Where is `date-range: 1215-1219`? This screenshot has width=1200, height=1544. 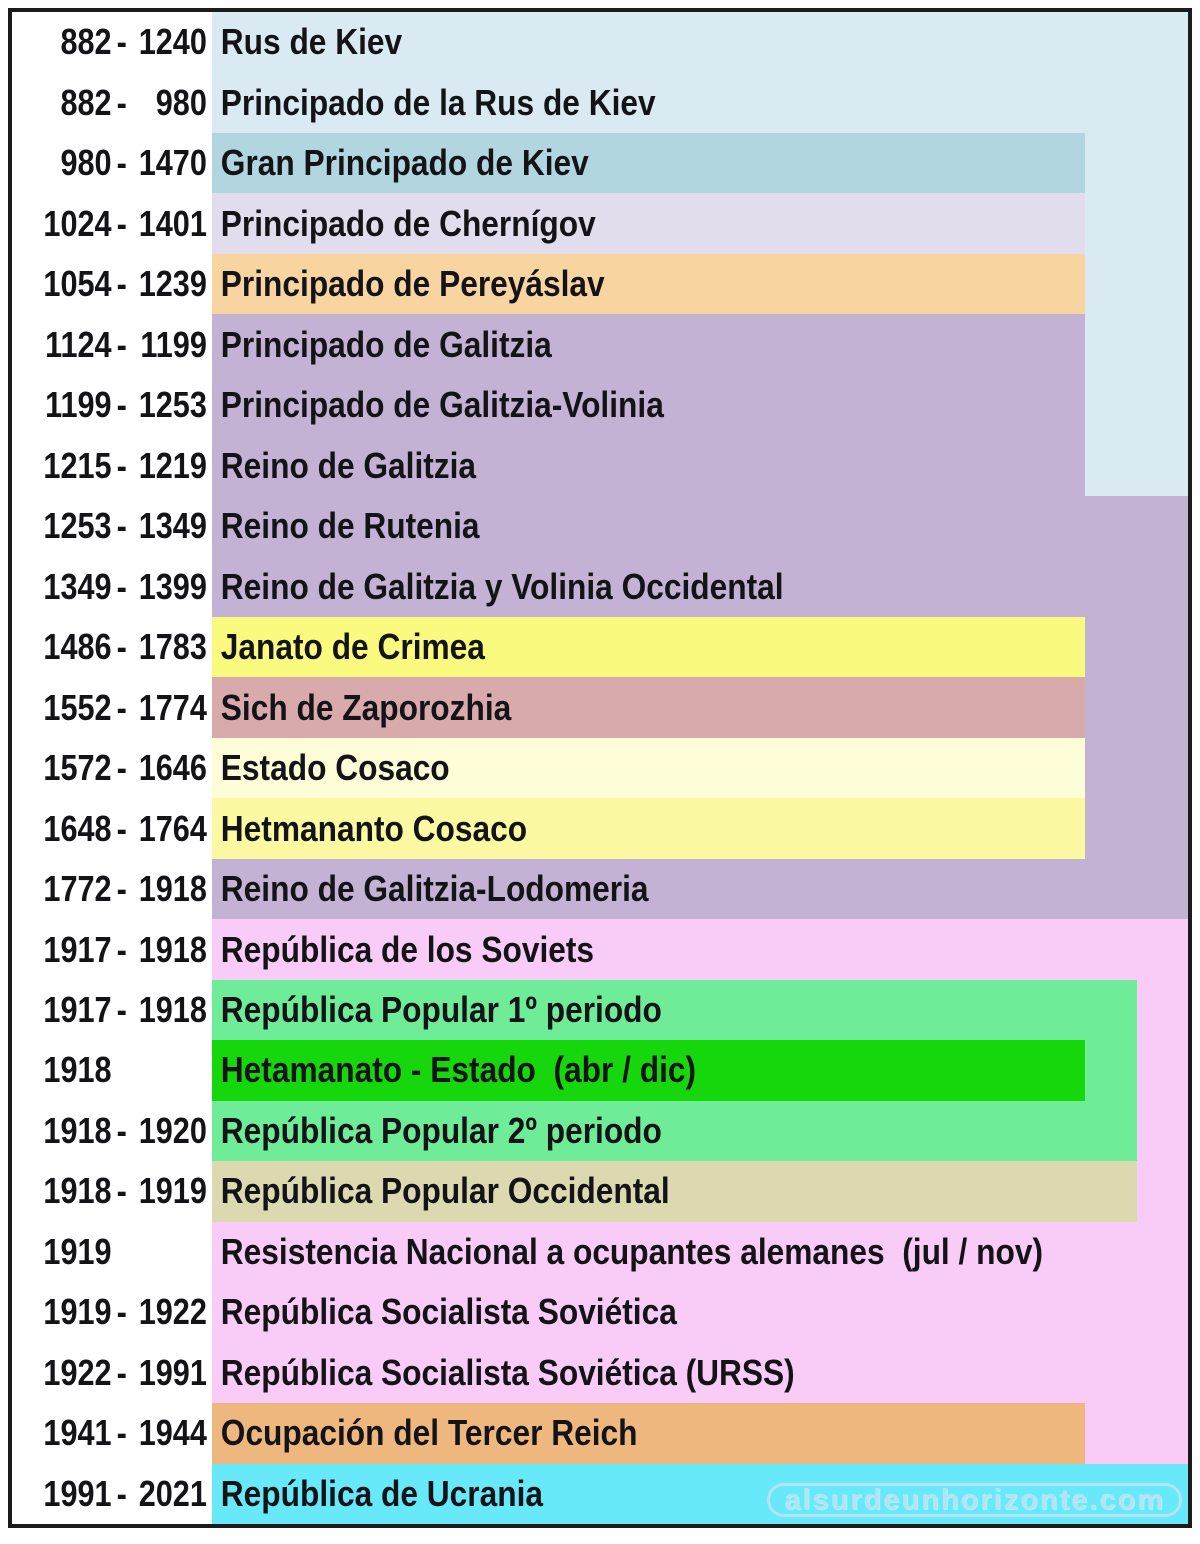
date-range: 1215-1219 is located at coordinates (112, 465).